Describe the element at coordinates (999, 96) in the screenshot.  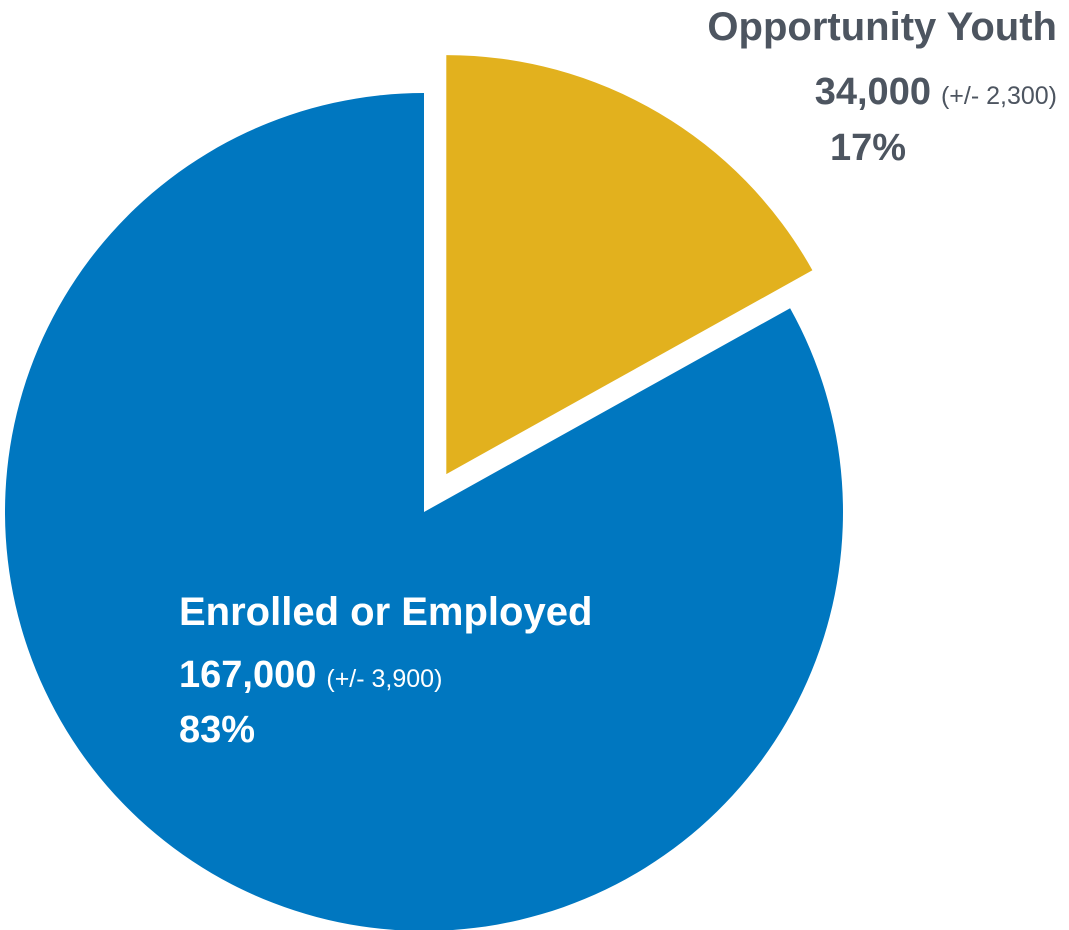
I see `slice-moe-opportunity-youth: (+/- 2,300)` at that location.